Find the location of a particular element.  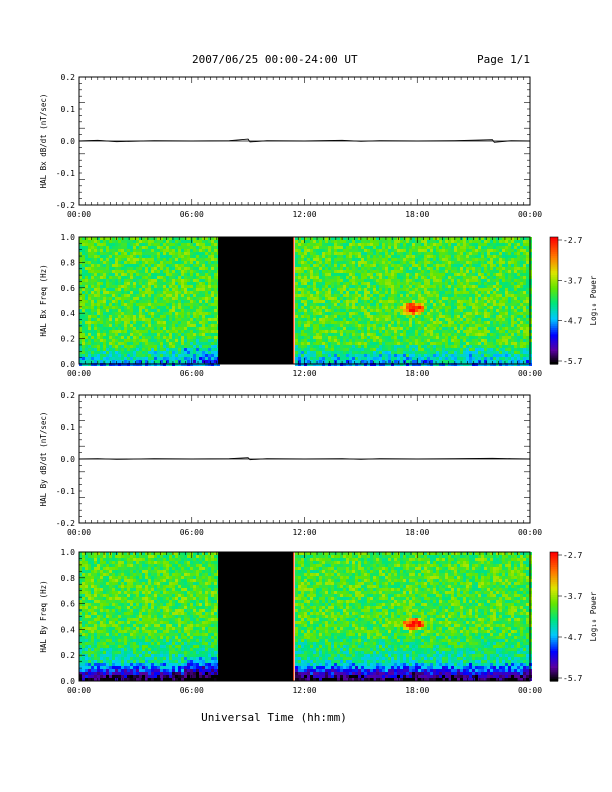

panel-1-frame is located at coordinates (304, 141).